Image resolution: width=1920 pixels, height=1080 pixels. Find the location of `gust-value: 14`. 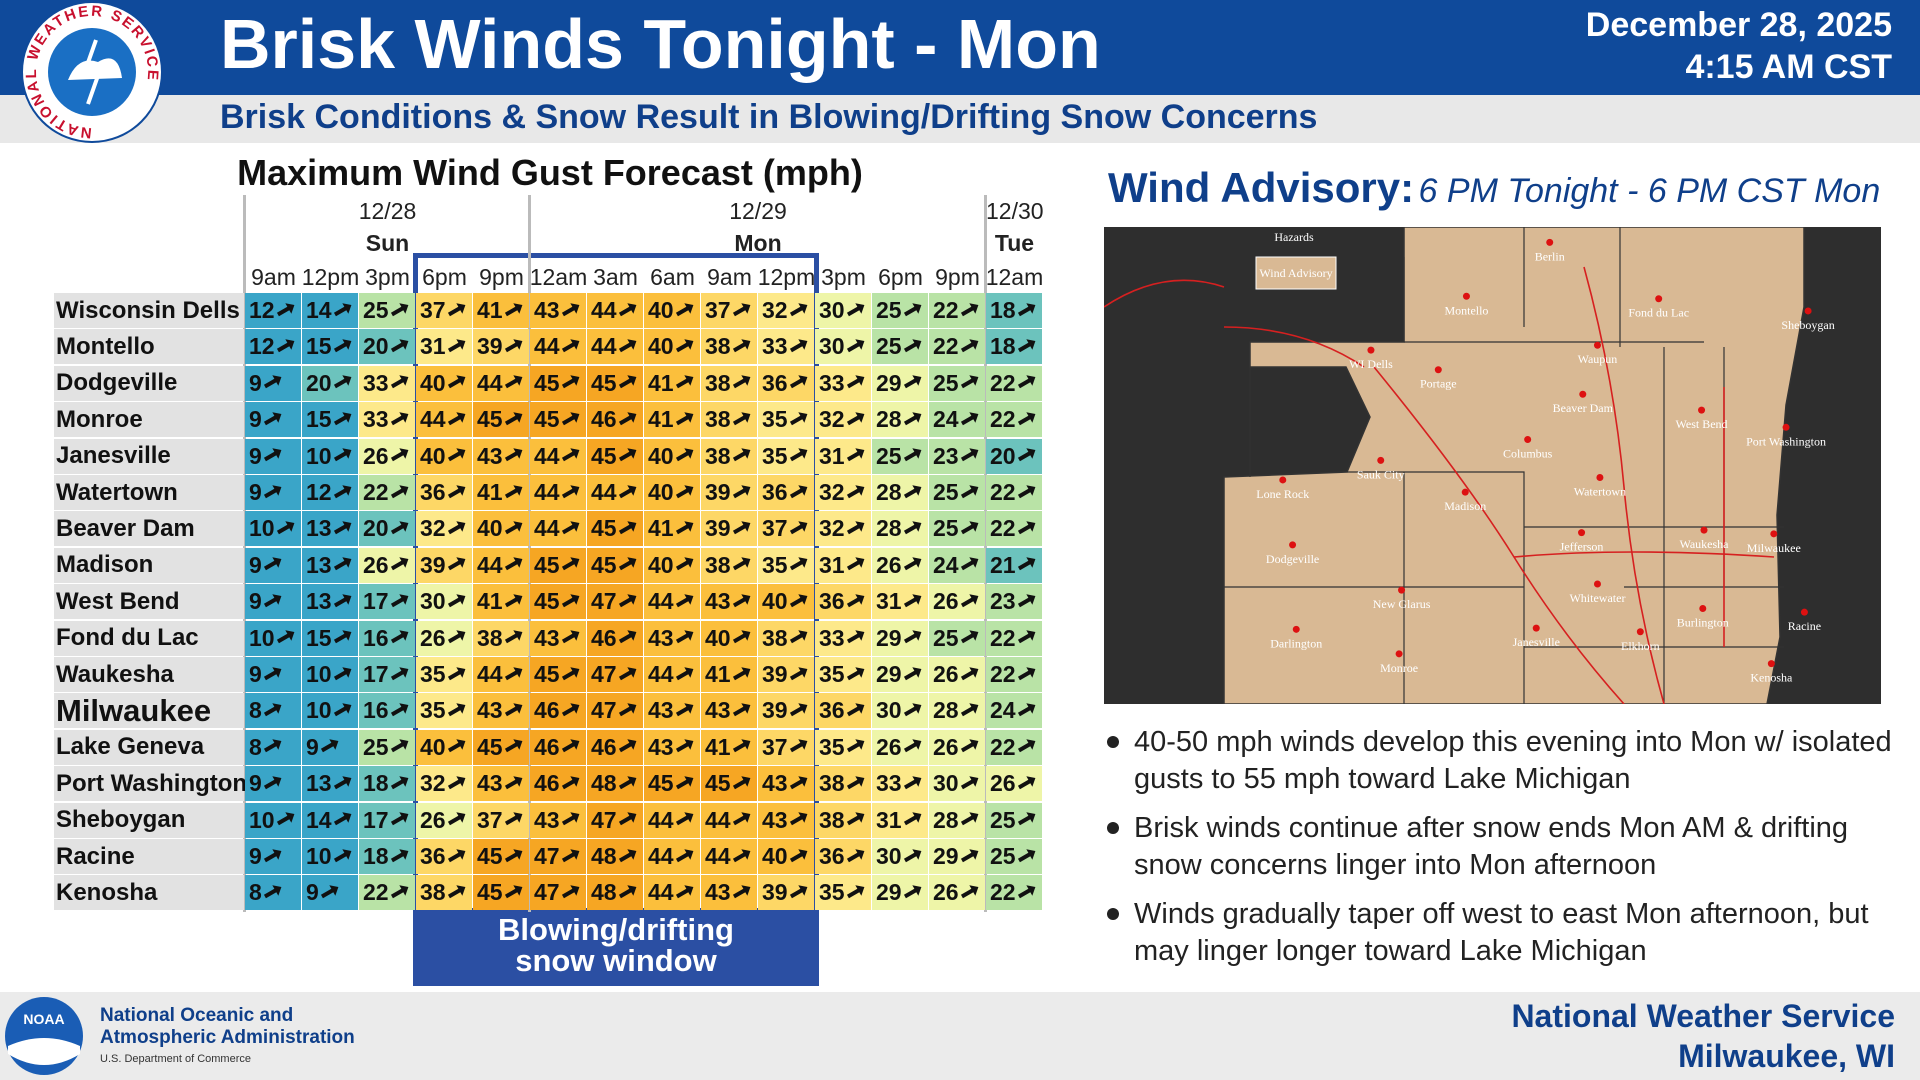

gust-value: 14 is located at coordinates (319, 310).